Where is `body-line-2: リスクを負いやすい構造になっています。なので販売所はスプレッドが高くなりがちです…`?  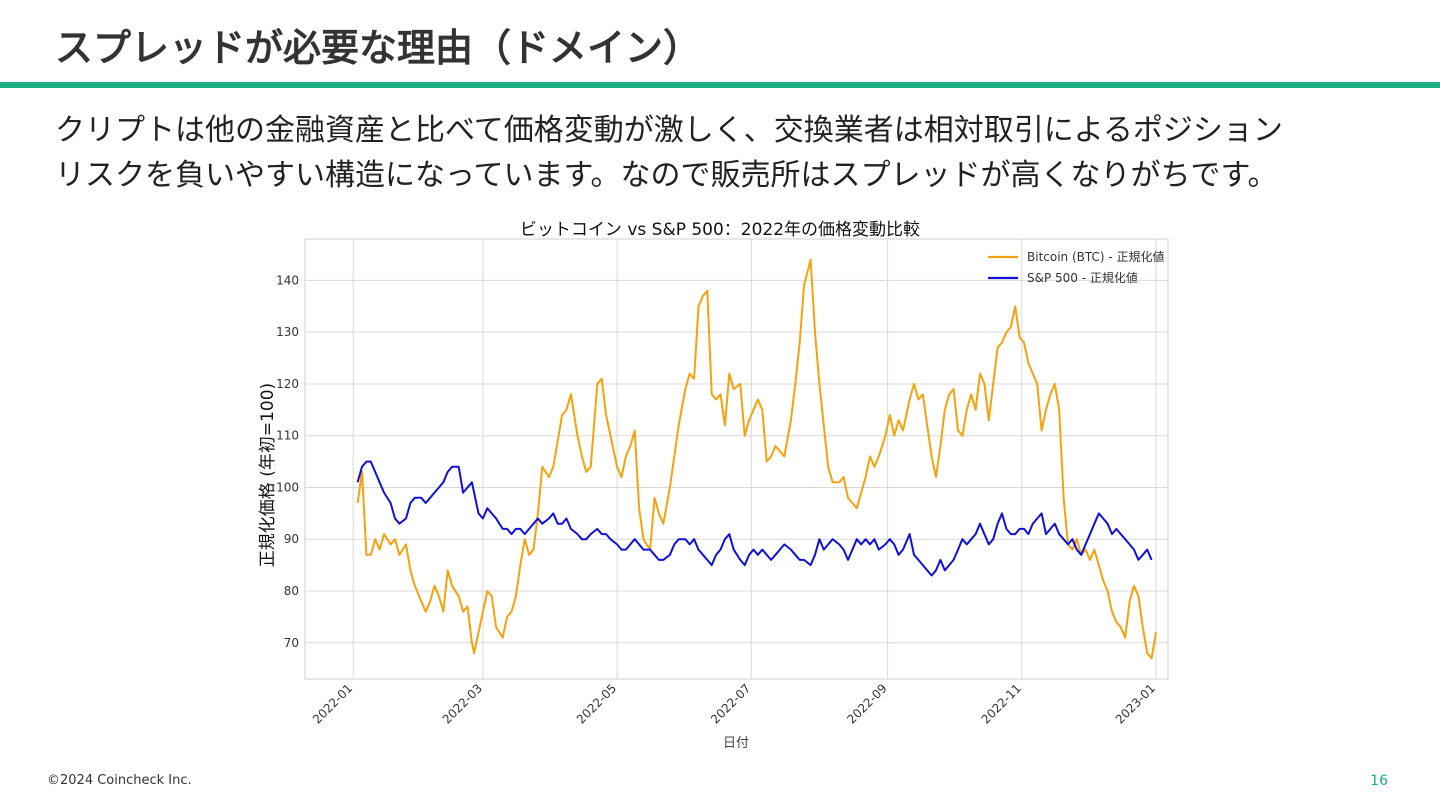
body-line-2: リスクを負いやすい構造になっています。なので販売所はスプレッドが高くなりがちです… is located at coordinates (666, 175).